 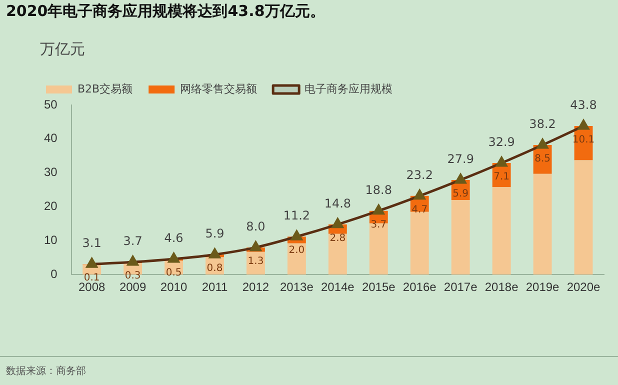 What do you see at coordinates (542, 124) in the screenshot?
I see `data-label: 38.2` at bounding box center [542, 124].